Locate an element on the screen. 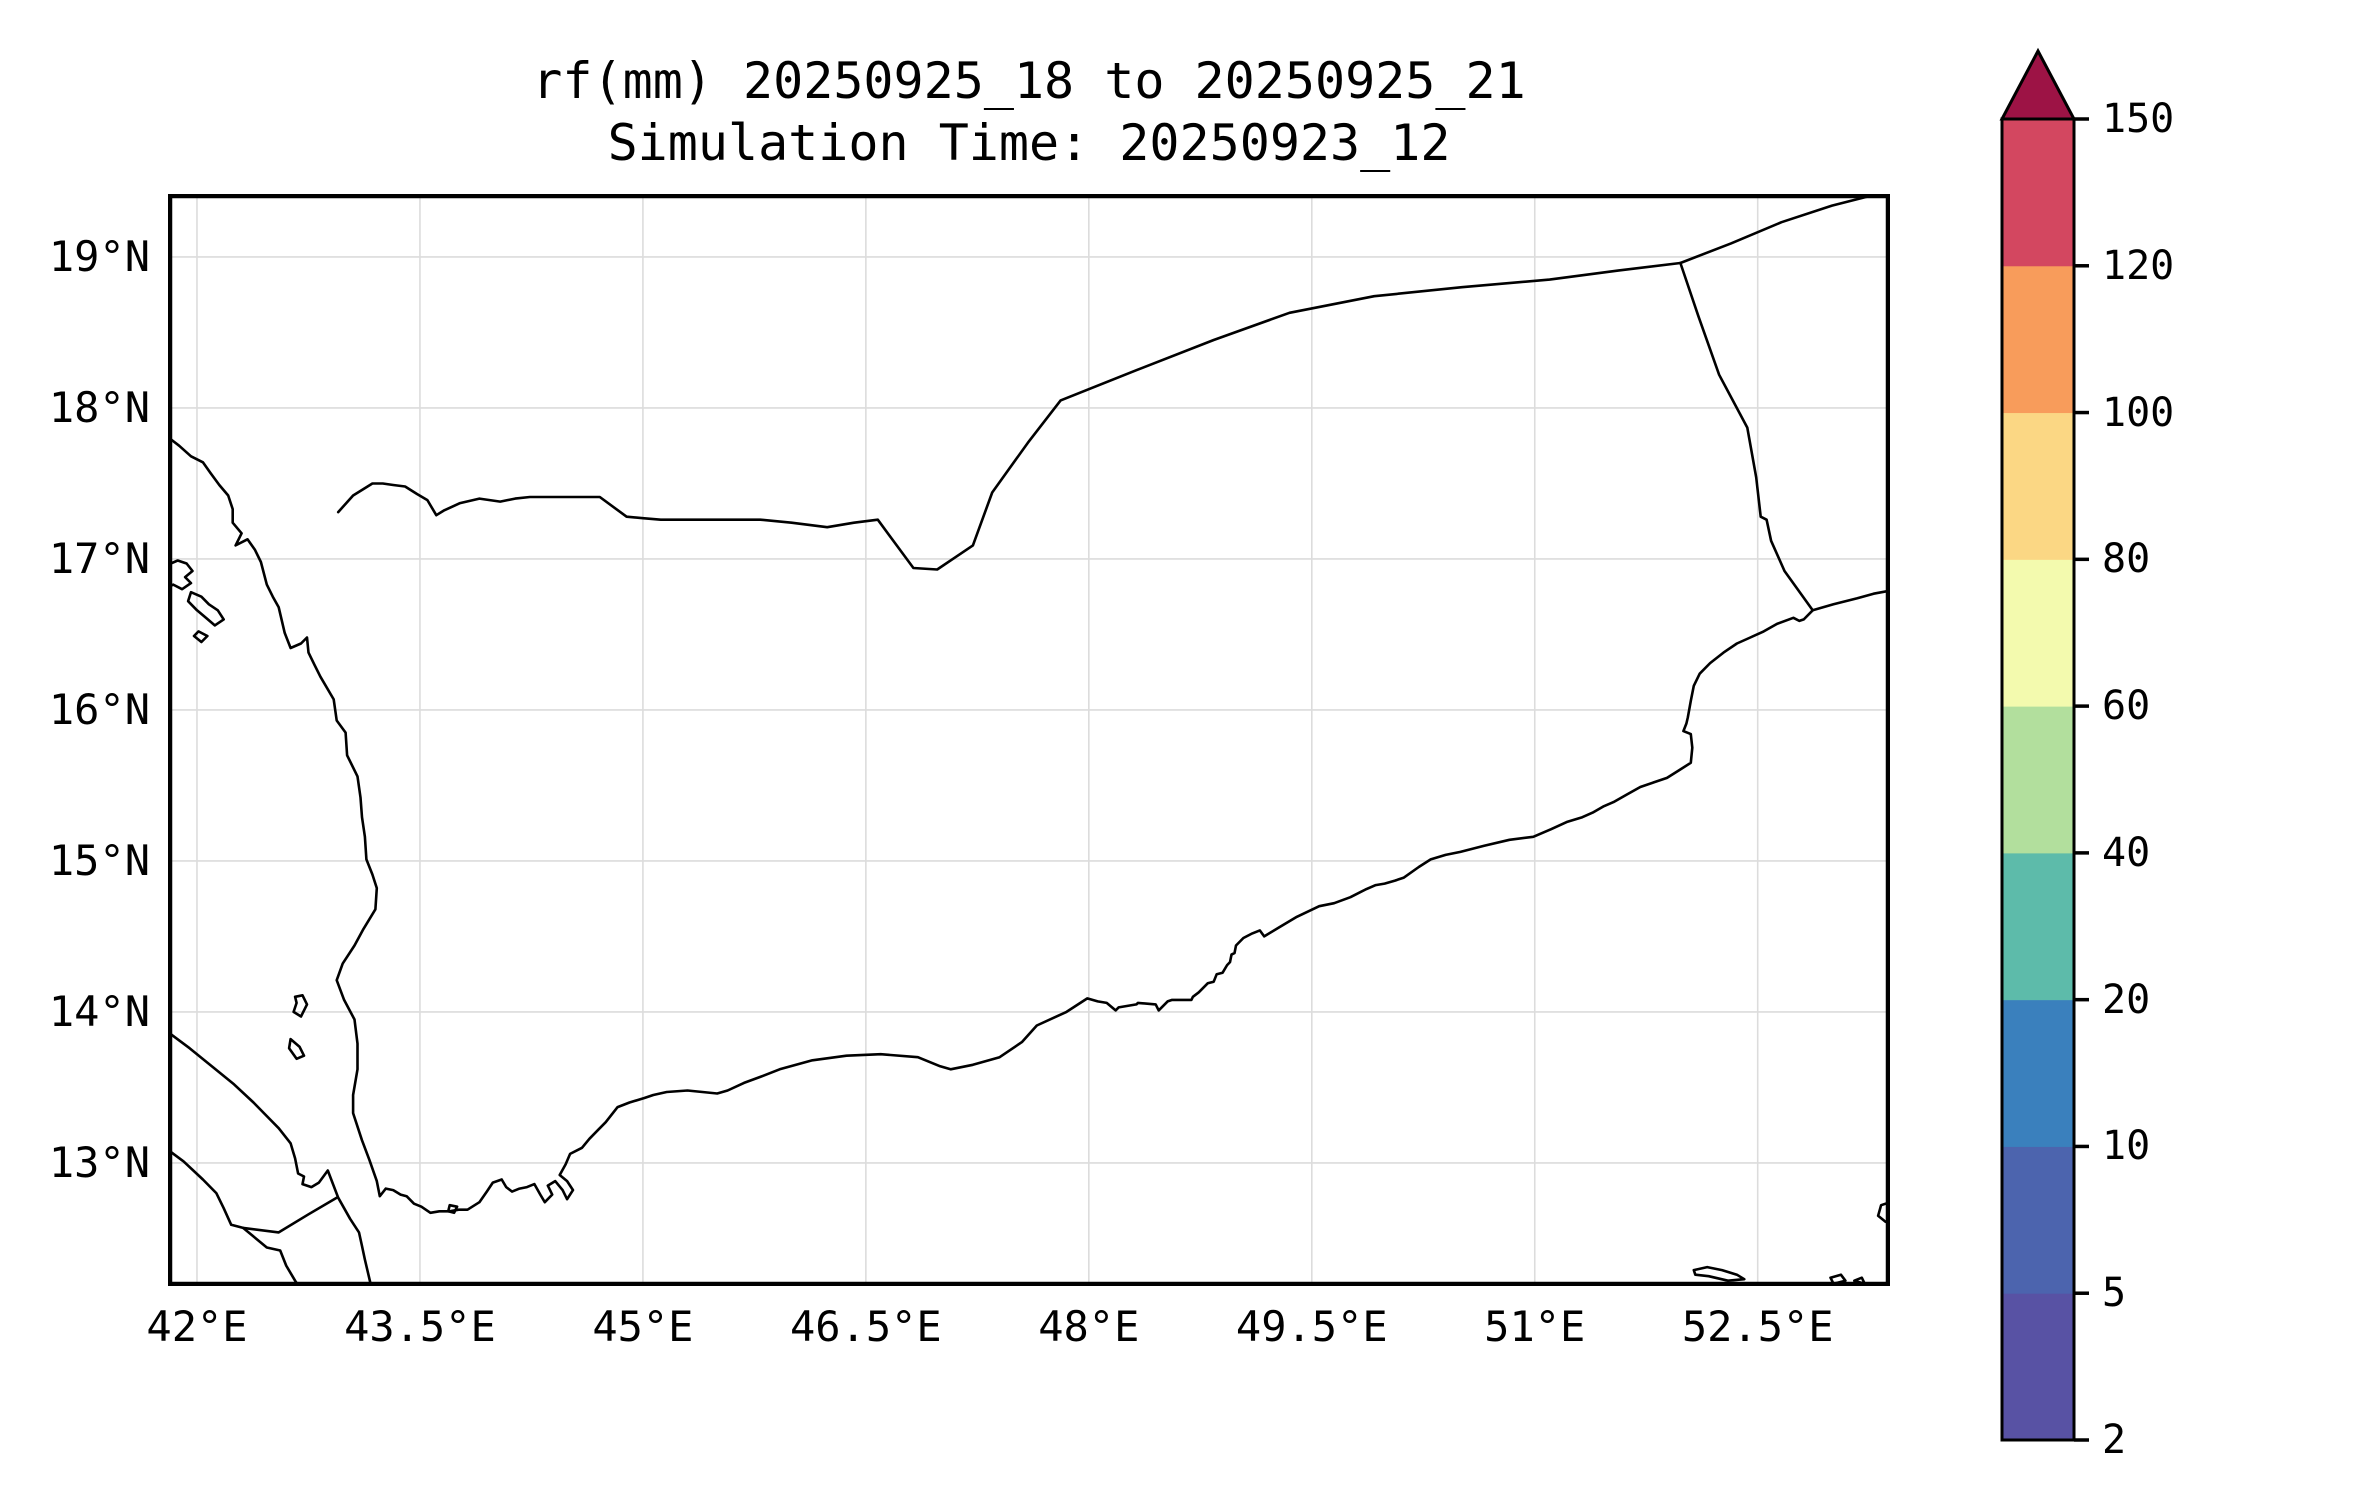 The height and width of the screenshot is (1500, 2371). x-tick-label: 48°E is located at coordinates (1089, 1326).